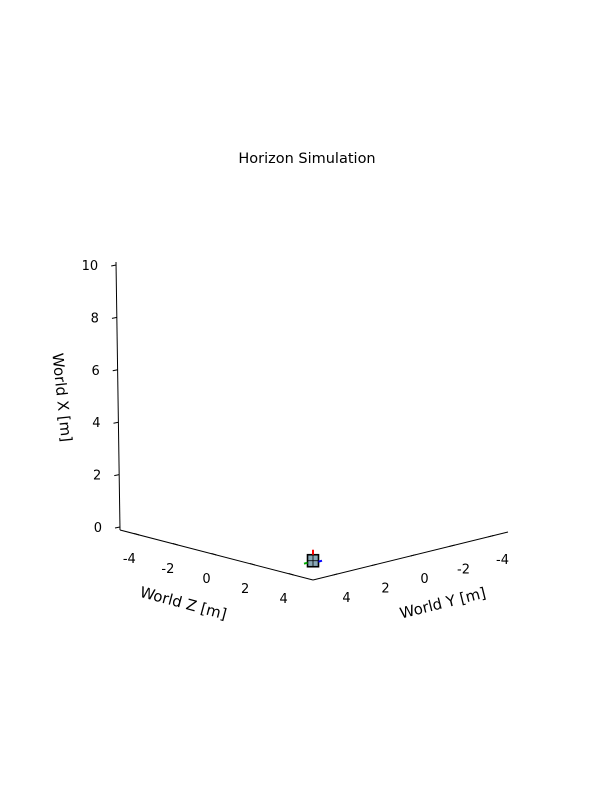 This screenshot has height=800, width=600. Describe the element at coordinates (61, 397) in the screenshot. I see `x-axis-label: World X [m]` at that location.